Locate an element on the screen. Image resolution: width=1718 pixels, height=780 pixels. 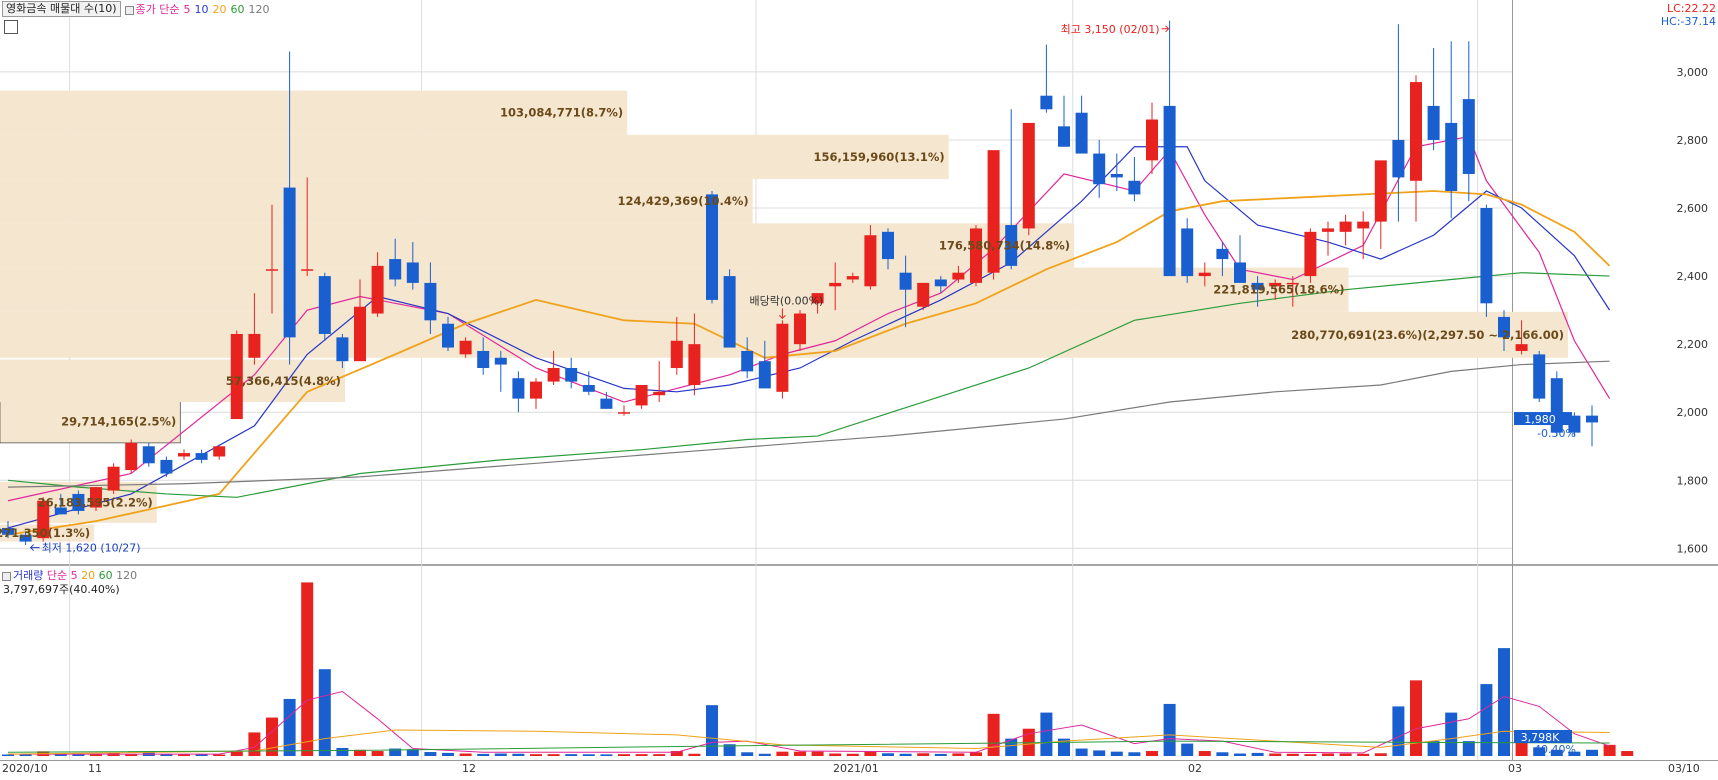
volume-profile-label: 124,429,369(10.4%) is located at coordinates (682, 201).